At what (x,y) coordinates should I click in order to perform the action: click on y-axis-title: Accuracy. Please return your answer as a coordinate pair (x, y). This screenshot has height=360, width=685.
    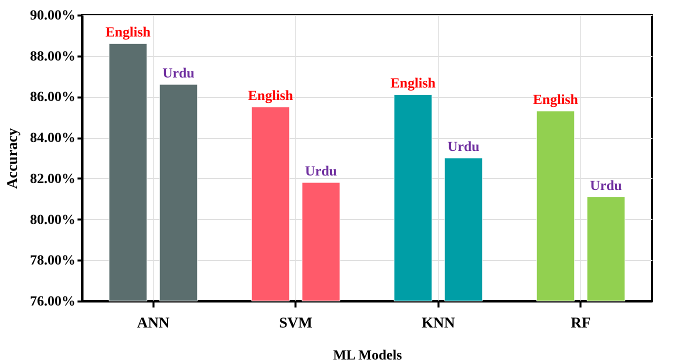
    Looking at the image, I should click on (13, 158).